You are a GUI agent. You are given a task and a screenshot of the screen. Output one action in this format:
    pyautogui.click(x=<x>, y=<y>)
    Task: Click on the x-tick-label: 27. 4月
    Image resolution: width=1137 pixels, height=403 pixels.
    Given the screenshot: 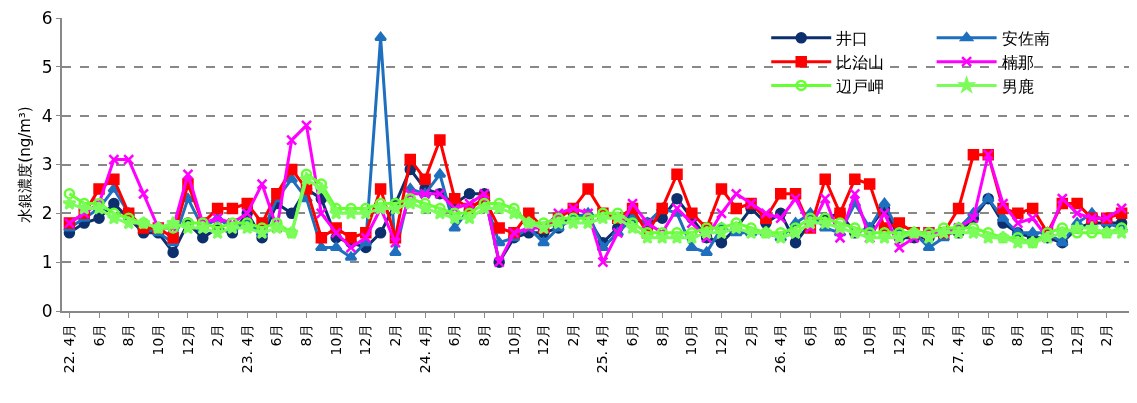 What is the action you would take?
    pyautogui.click(x=958, y=348)
    